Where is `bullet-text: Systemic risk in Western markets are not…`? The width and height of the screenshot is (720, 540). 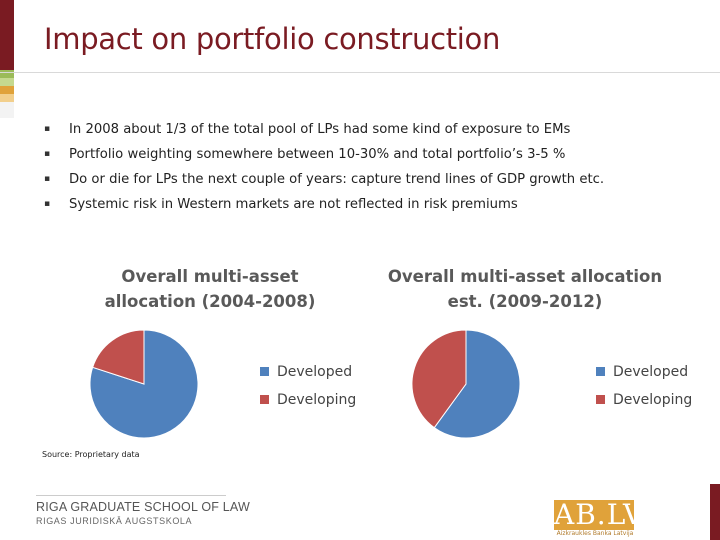
bullet-text: Systemic risk in Western markets are not… is located at coordinates (293, 204).